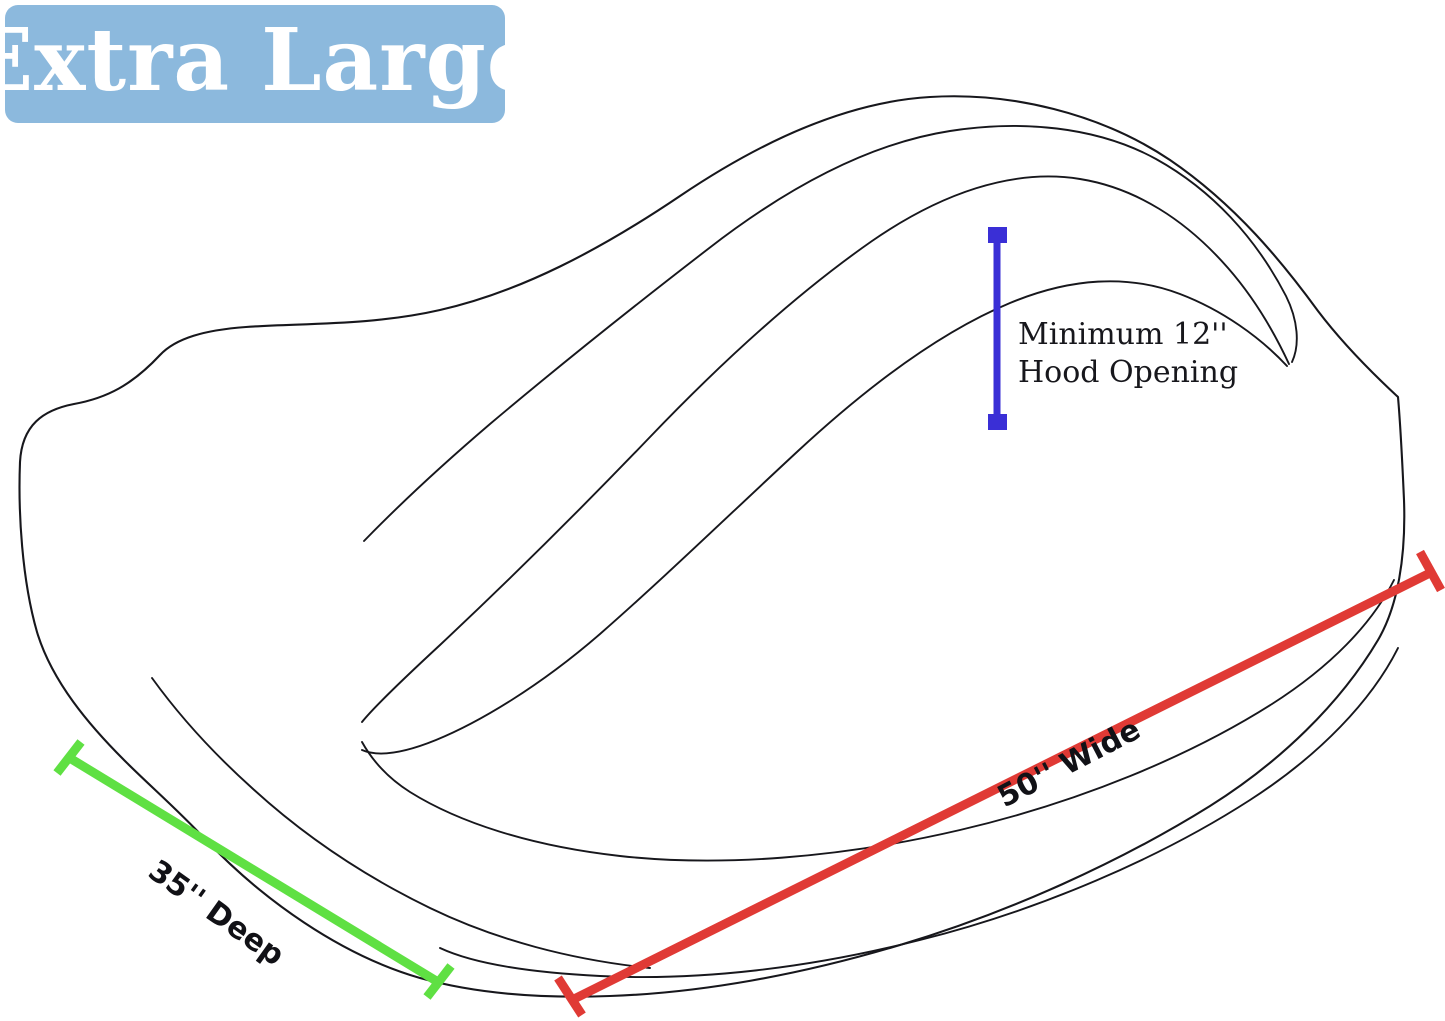 Image resolution: width=1445 pixels, height=1021 pixels. What do you see at coordinates (1123, 334) in the screenshot?
I see `hood-opening-label-line1: Minimum 12''` at bounding box center [1123, 334].